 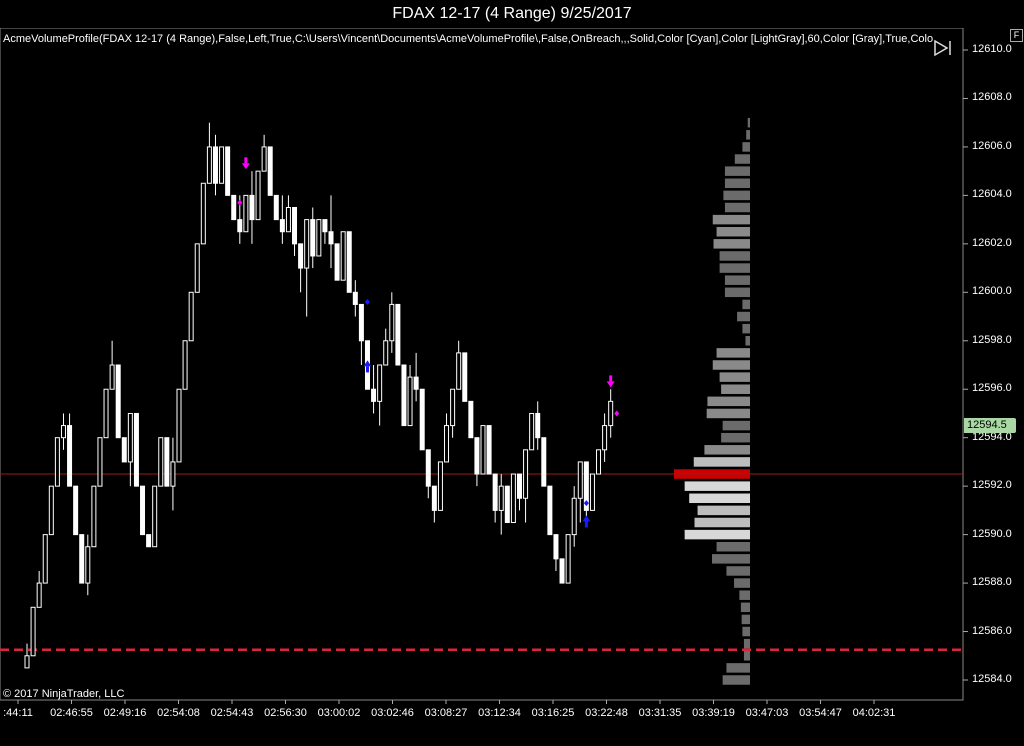 I want to click on down-arrow-marker, so click(x=610, y=384).